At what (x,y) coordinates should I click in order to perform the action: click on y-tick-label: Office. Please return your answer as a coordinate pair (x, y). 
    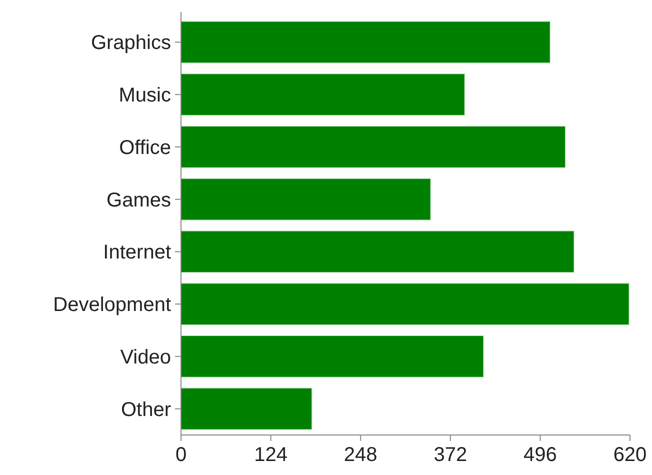
    Looking at the image, I should click on (145, 147).